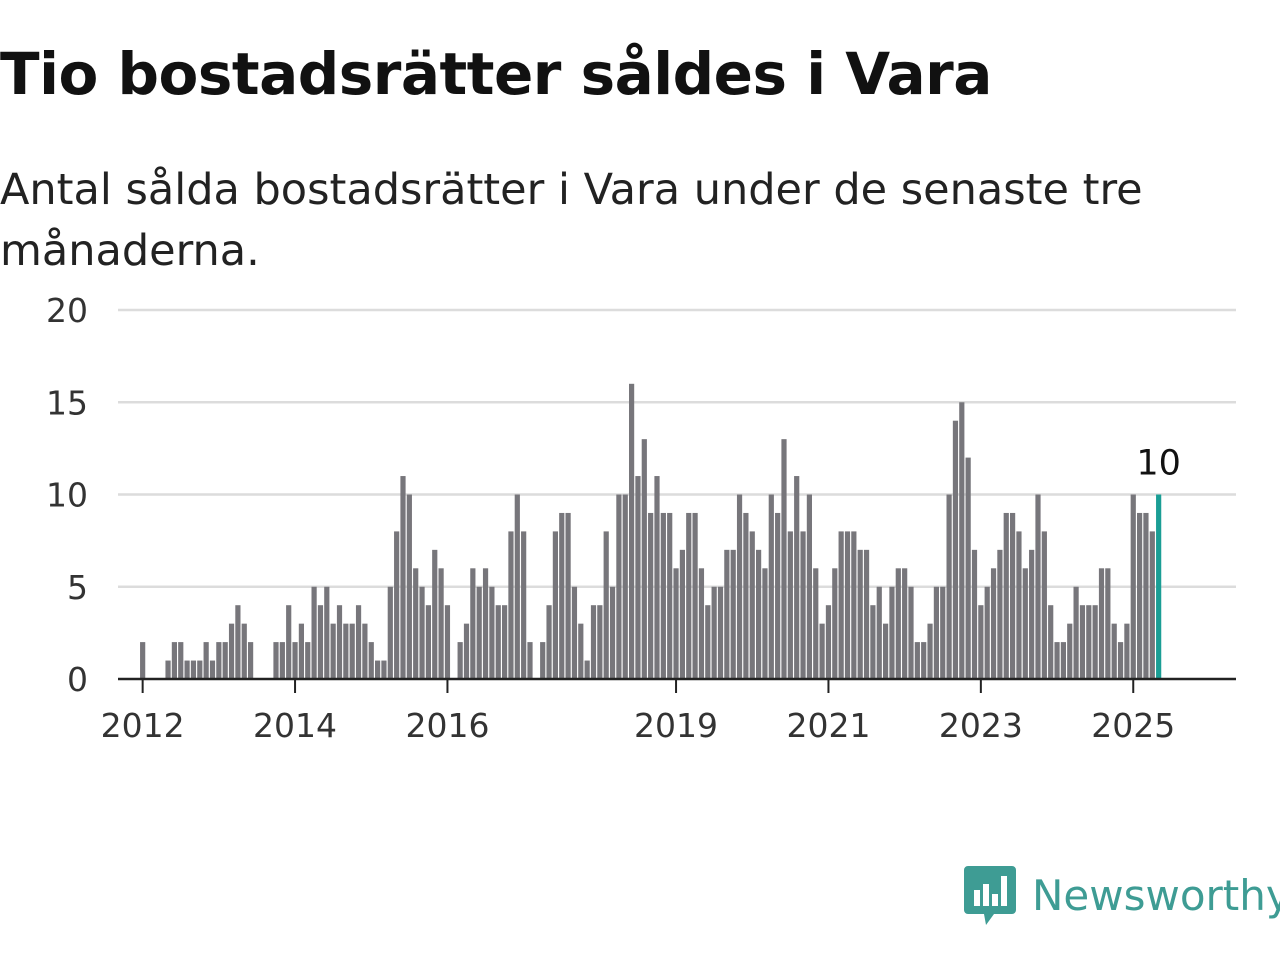  Describe the element at coordinates (638, 725) in the screenshot. I see `x-axis-labels: 2012 2014 2016 2019 2021 2023 2025` at that location.